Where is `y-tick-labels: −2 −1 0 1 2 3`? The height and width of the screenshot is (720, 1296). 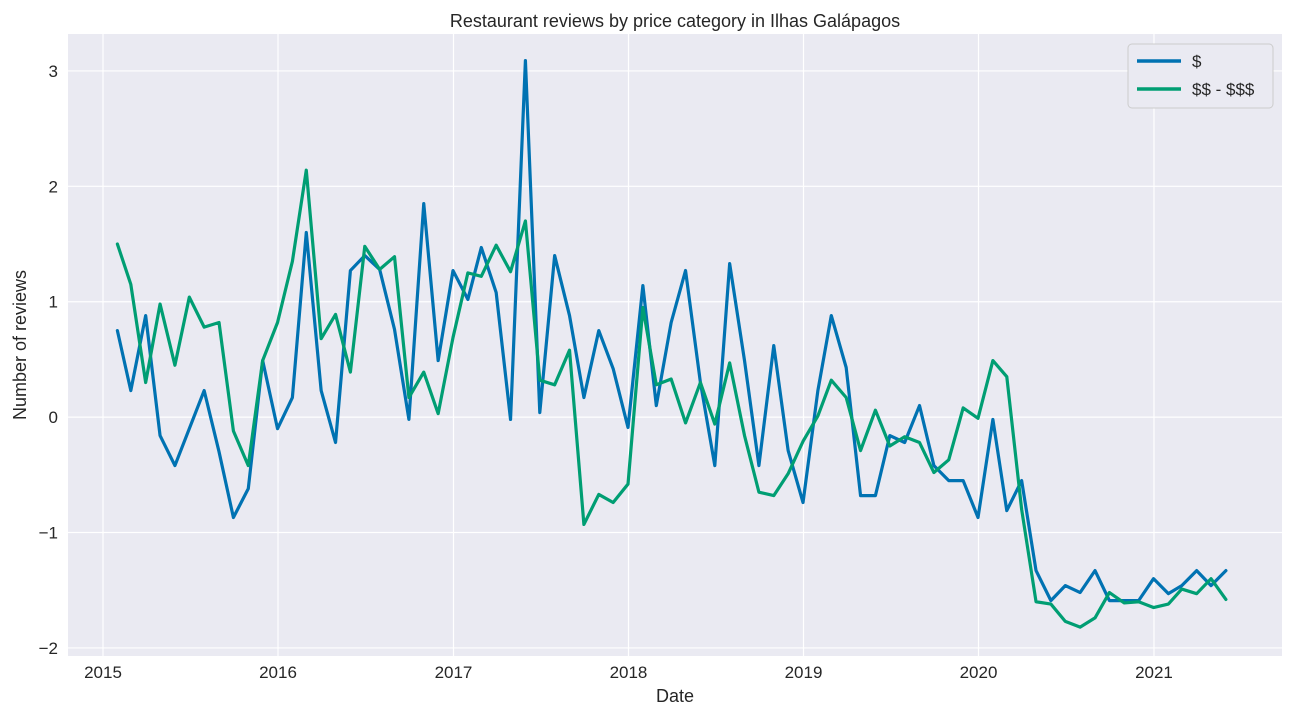 y-tick-labels: −2 −1 0 1 2 3 is located at coordinates (48, 360).